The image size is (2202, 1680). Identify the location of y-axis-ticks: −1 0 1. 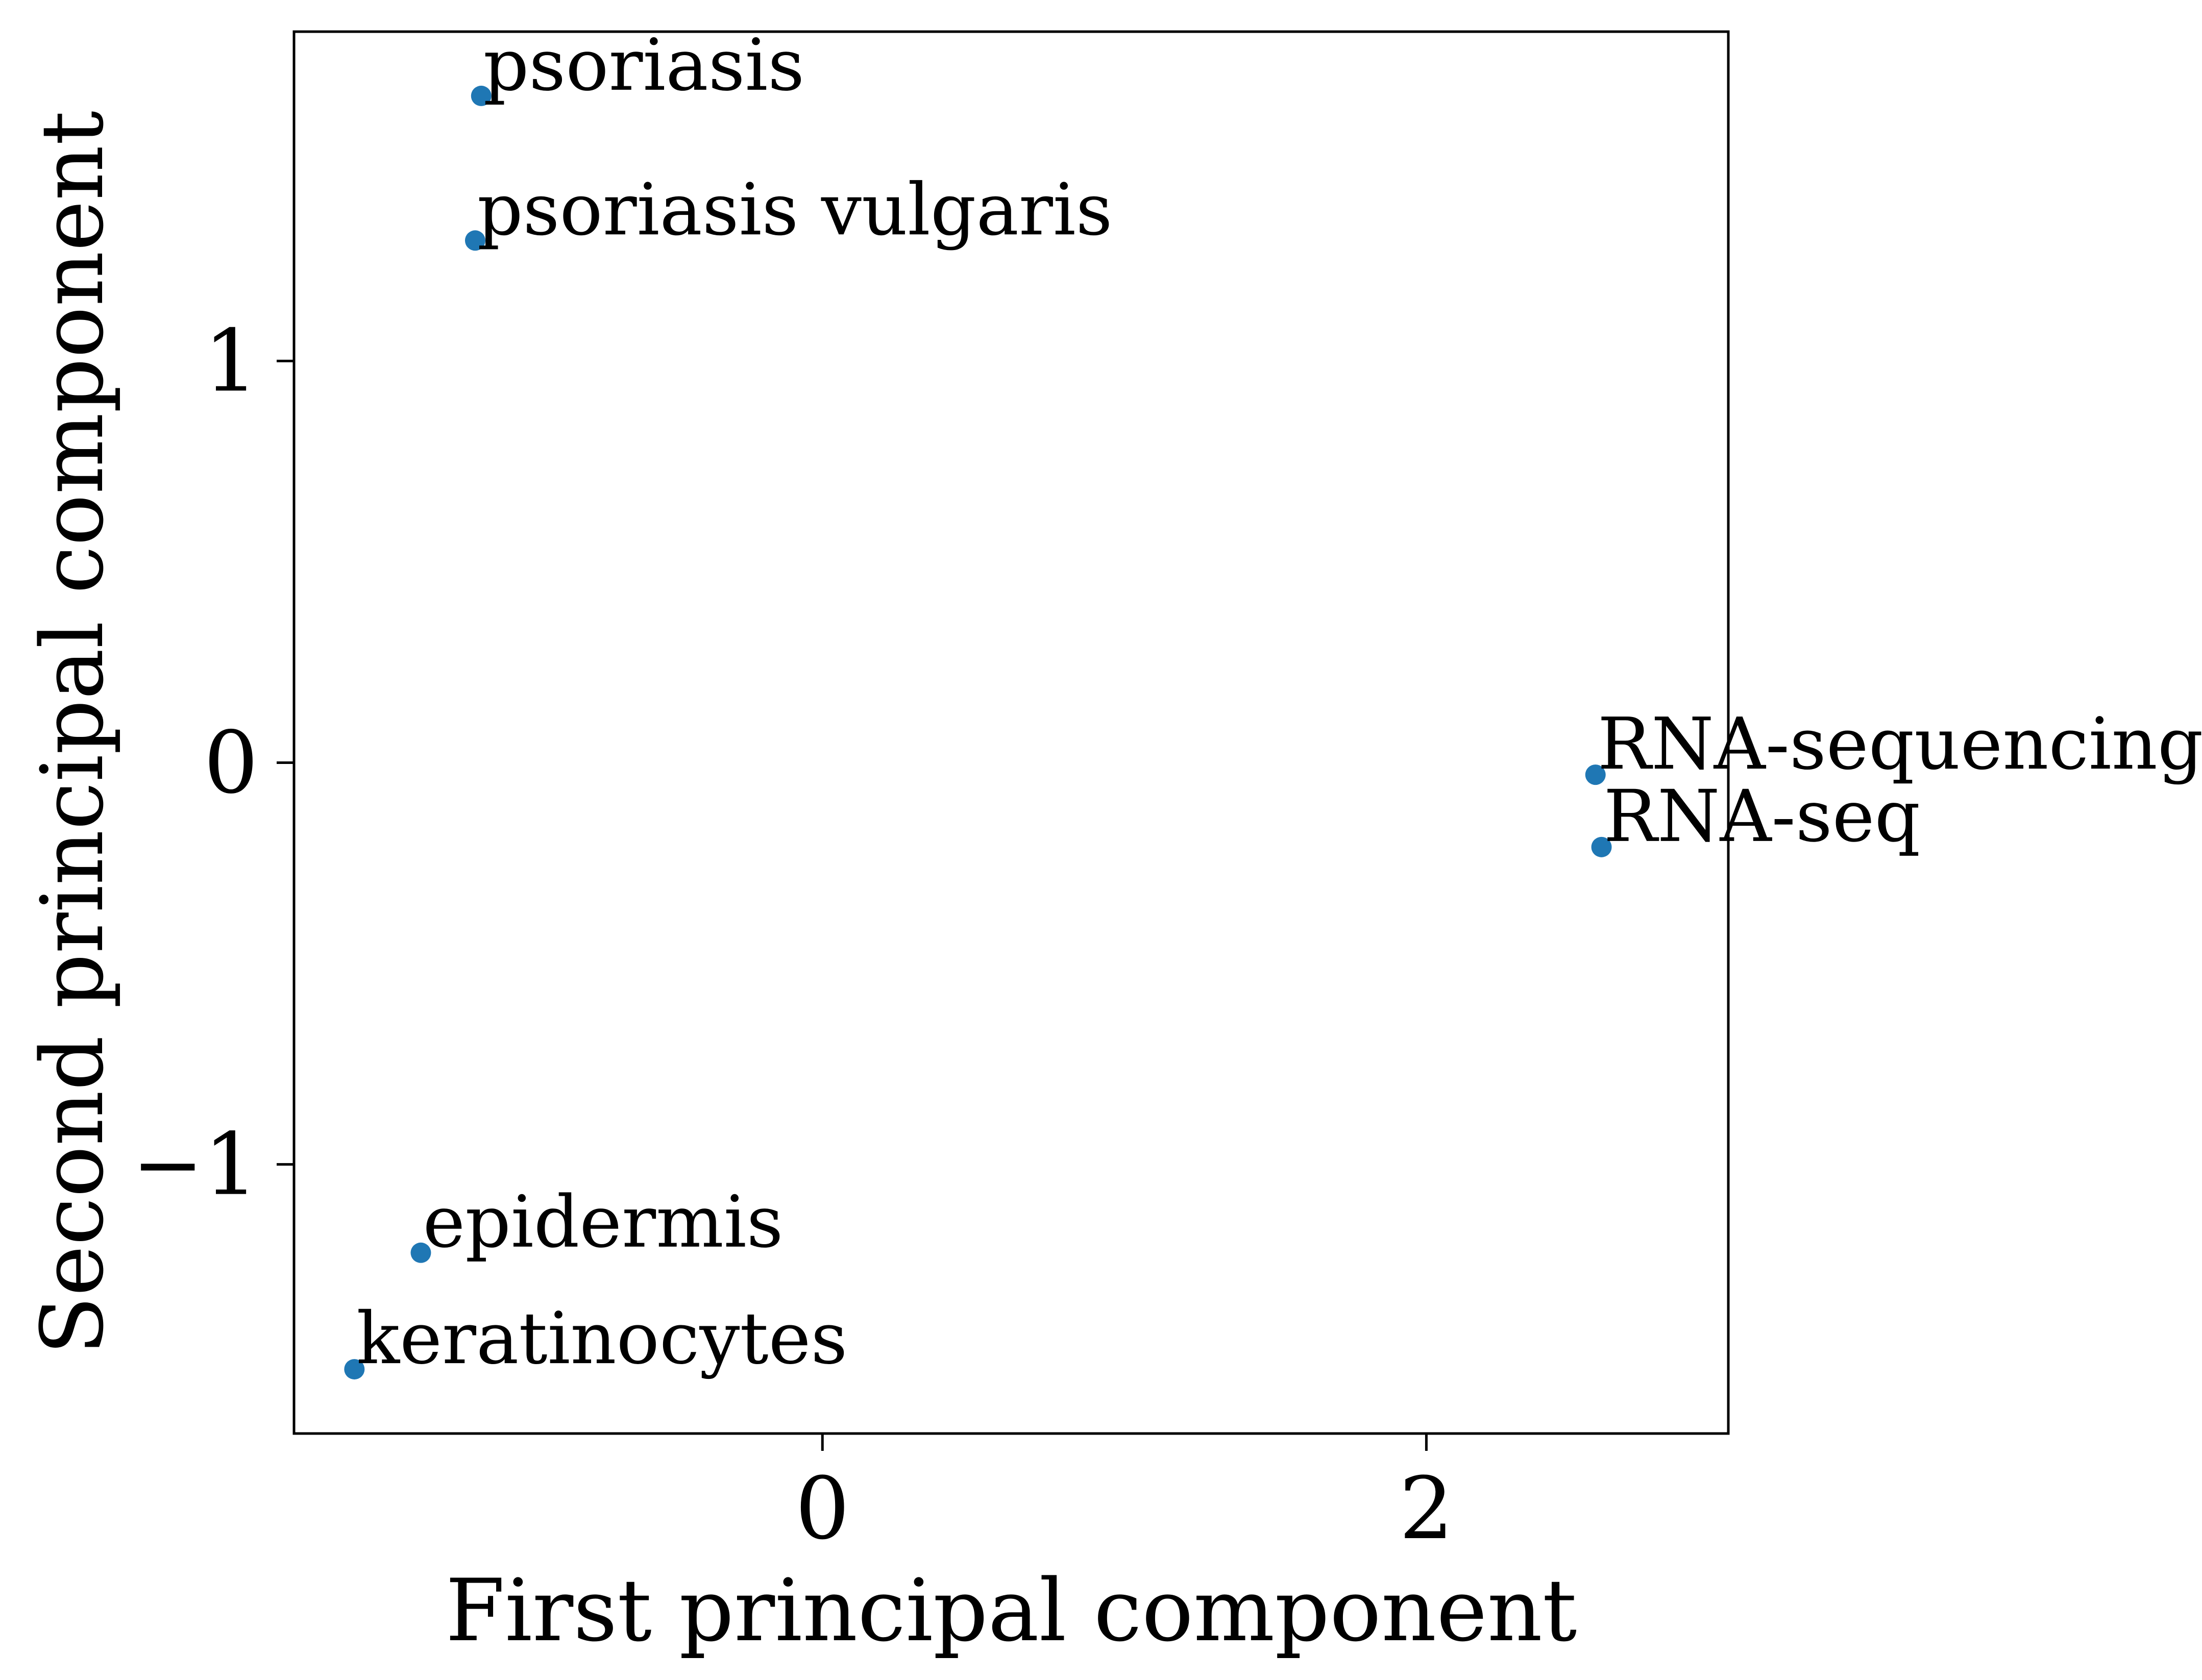
(213, 763).